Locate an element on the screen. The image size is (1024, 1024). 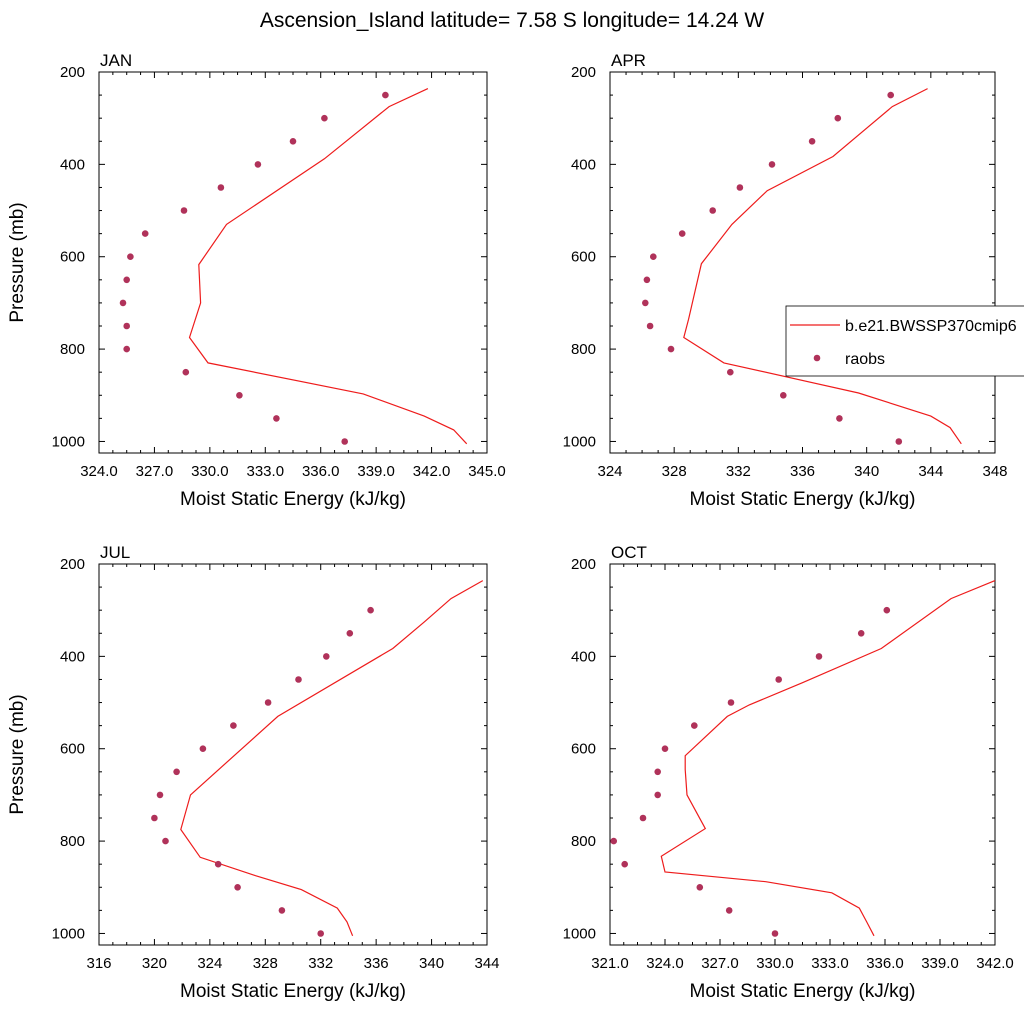
panel-jan-frame is located at coordinates (293, 262).